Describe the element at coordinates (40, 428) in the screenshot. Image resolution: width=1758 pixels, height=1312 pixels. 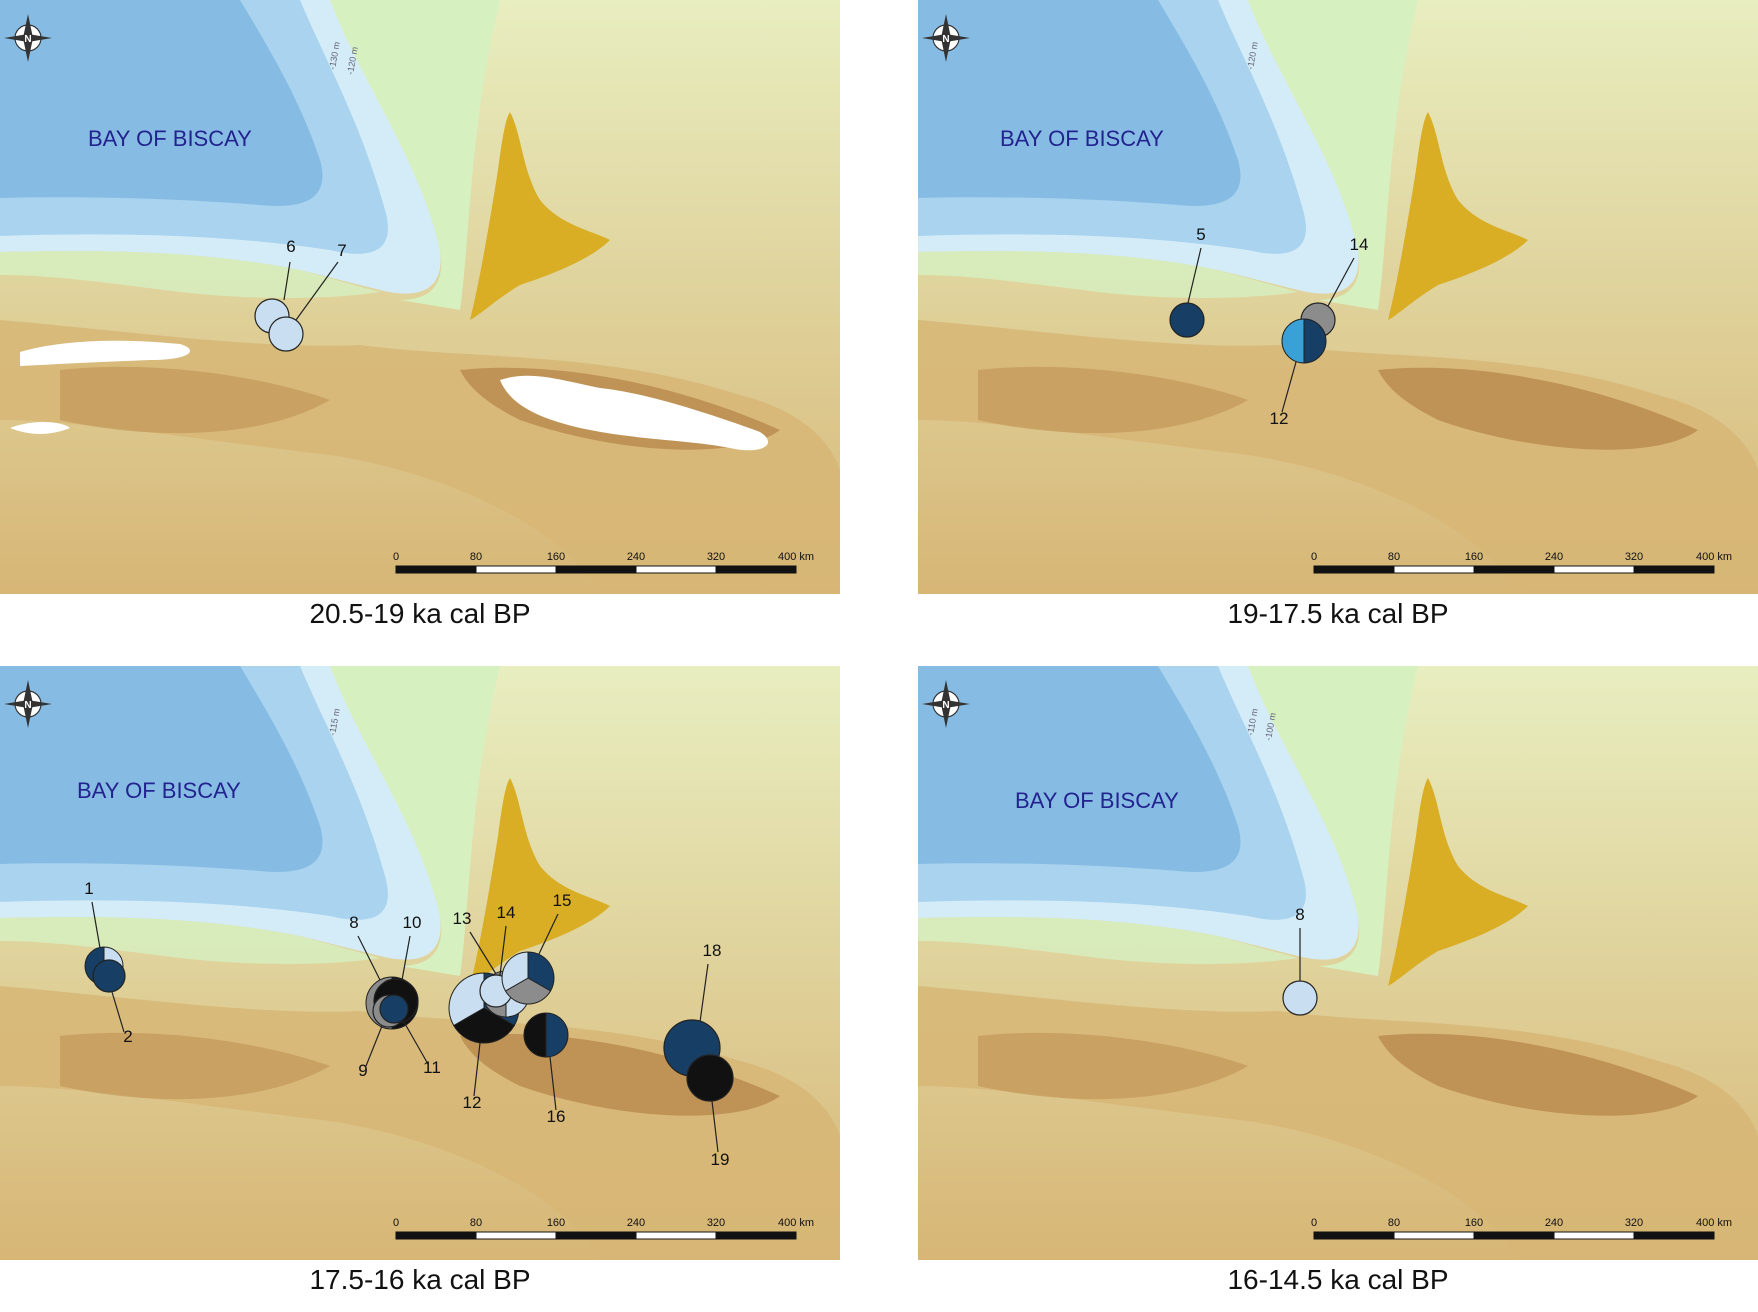
I see `ice-patch` at that location.